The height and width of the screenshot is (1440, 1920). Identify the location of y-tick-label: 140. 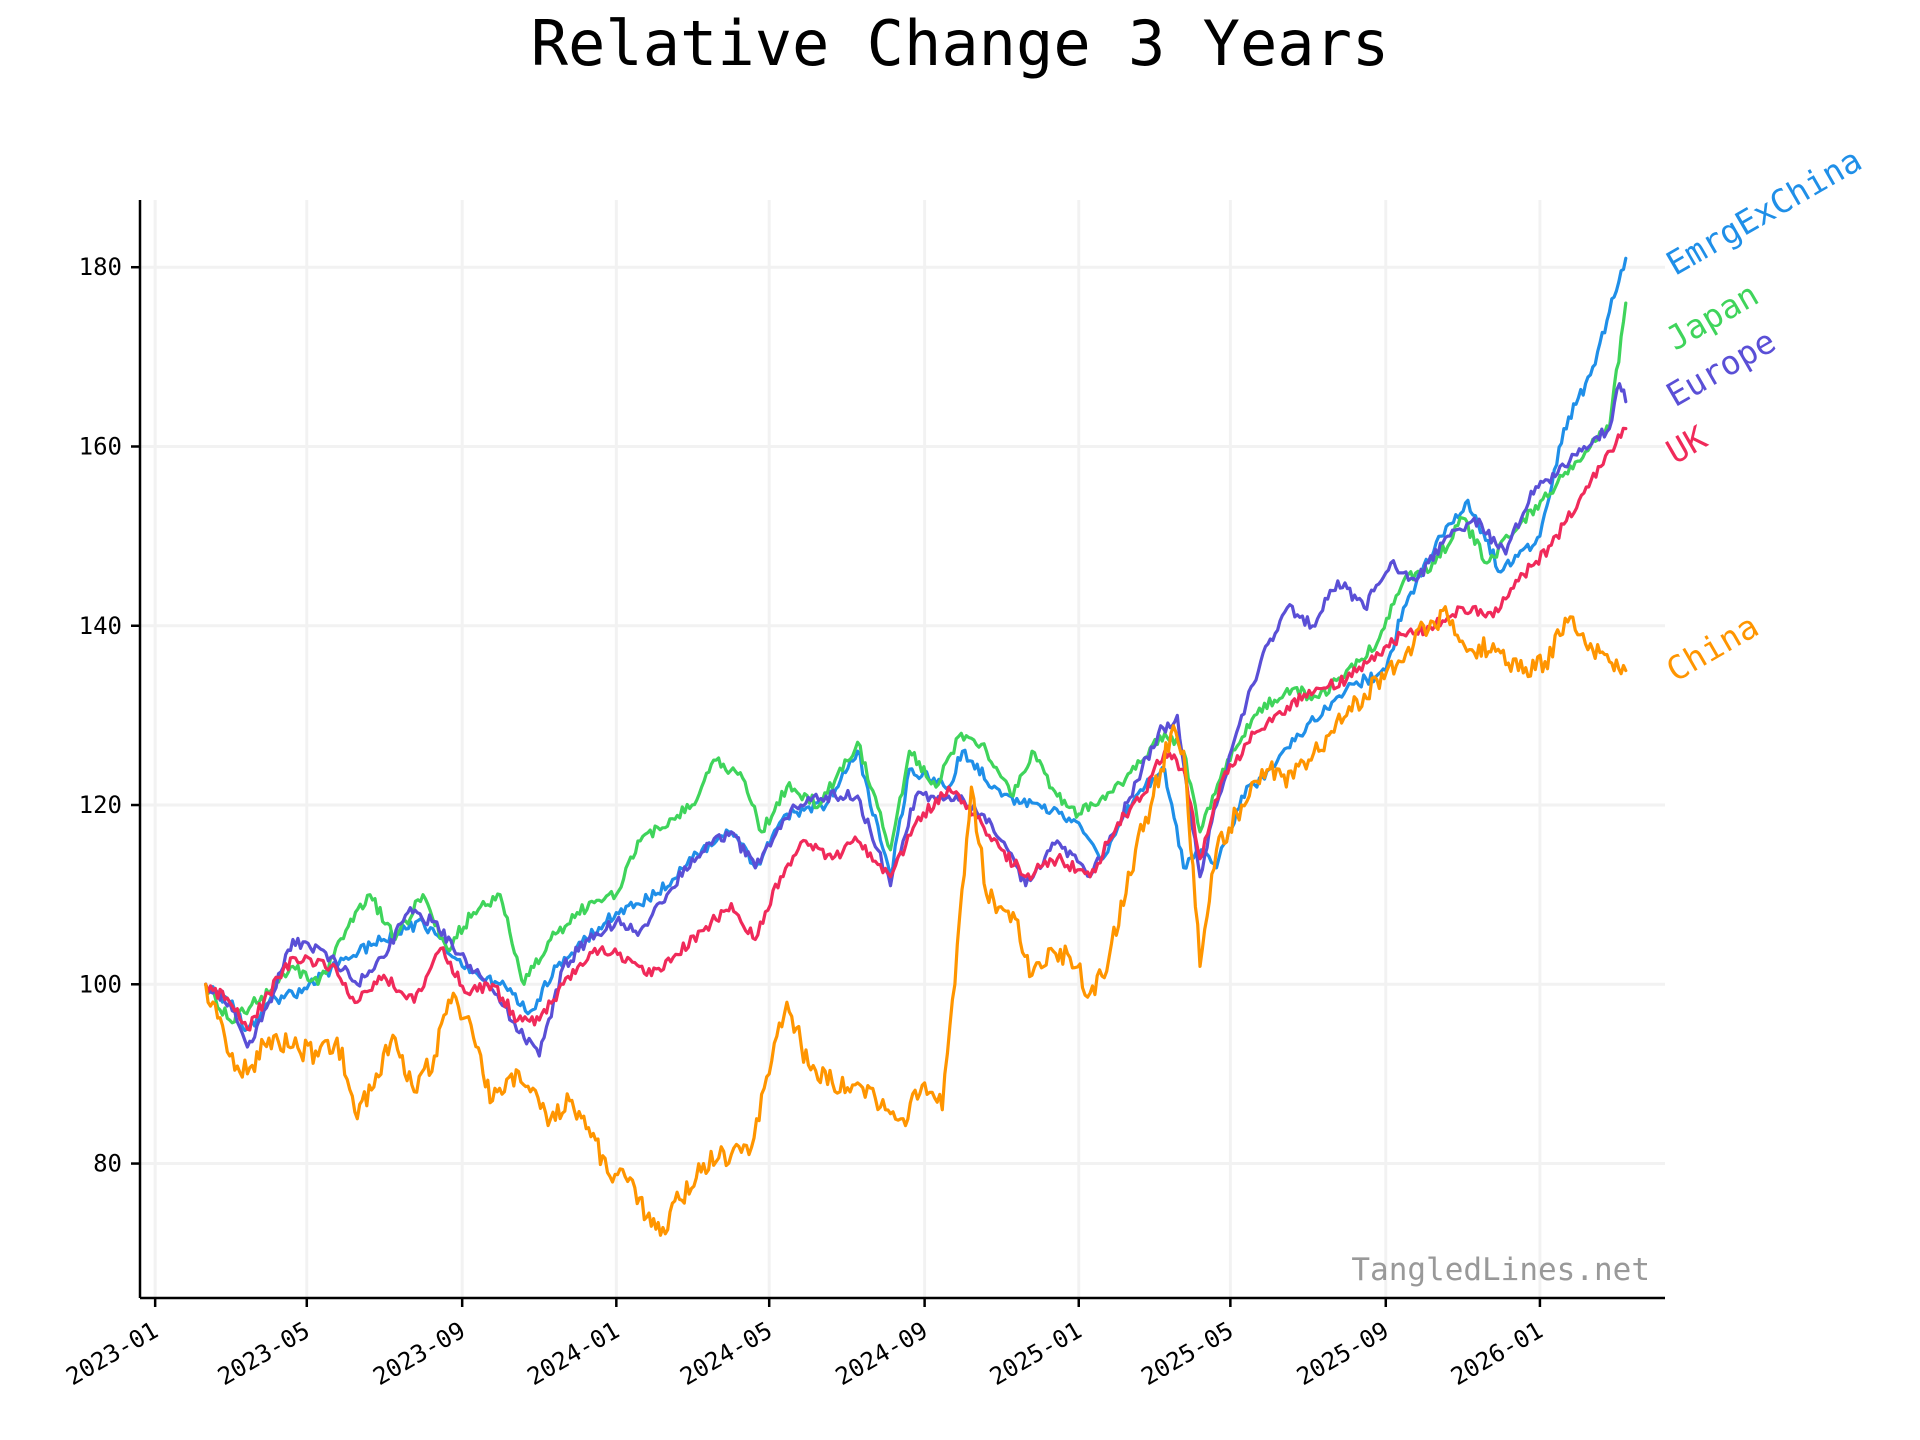
(100, 626).